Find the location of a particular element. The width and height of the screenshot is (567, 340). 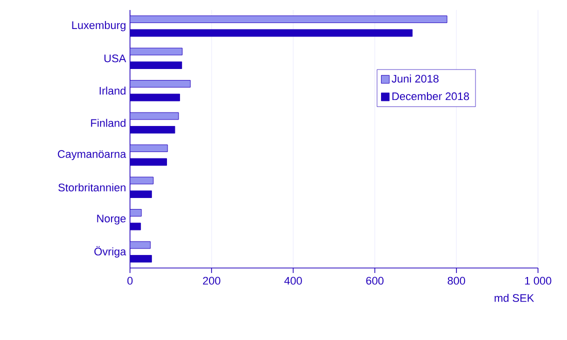

x-tick-label: 800 is located at coordinates (457, 280).